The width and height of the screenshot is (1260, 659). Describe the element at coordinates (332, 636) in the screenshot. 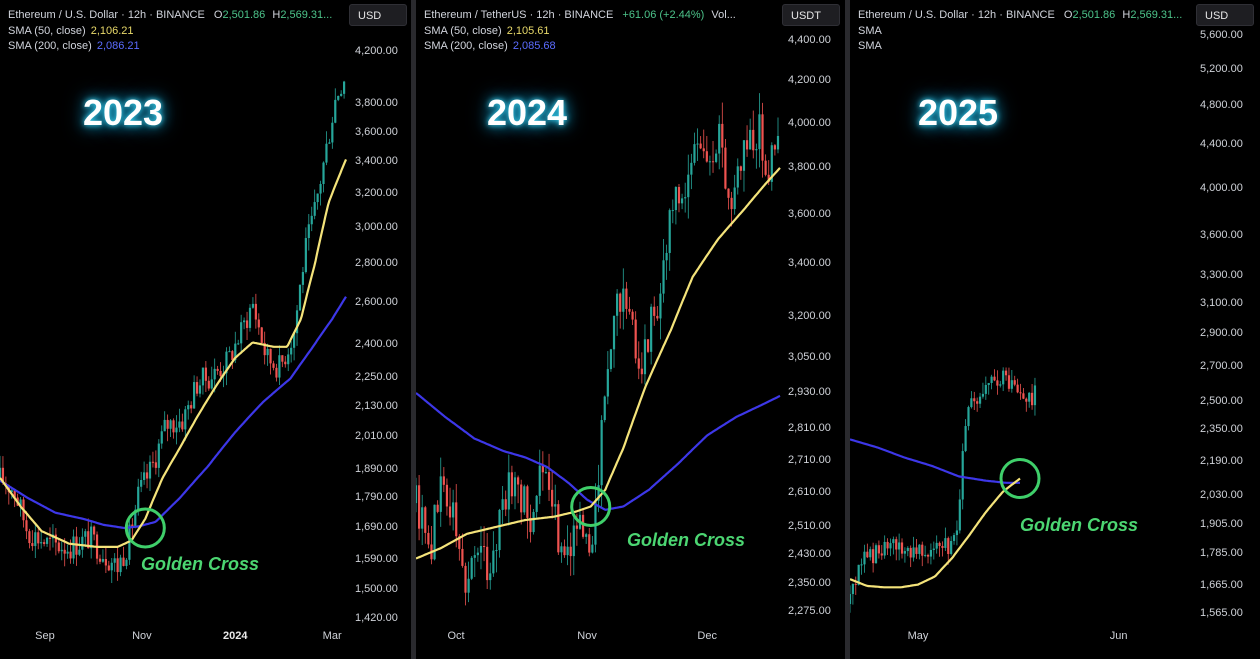

I see `time-tick-label: Mar` at that location.